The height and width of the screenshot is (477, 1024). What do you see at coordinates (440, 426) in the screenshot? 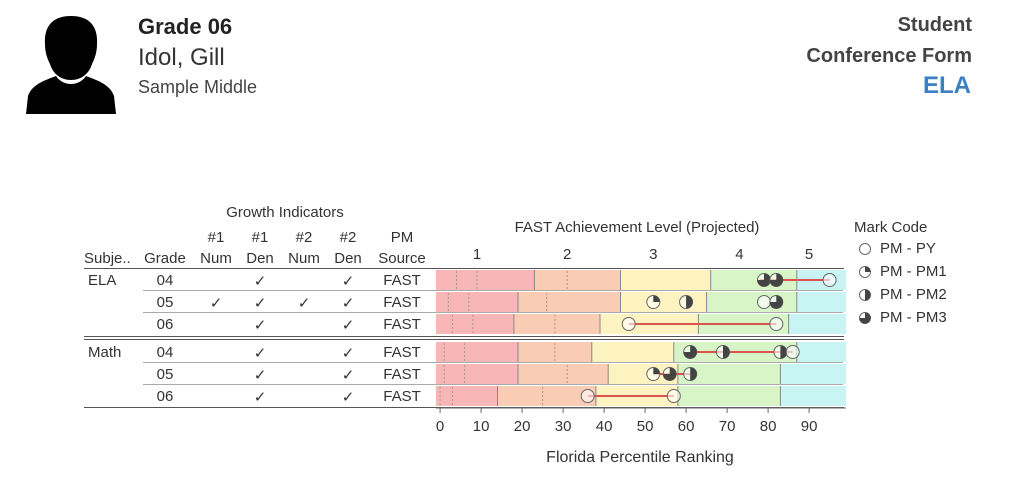
I see `x-tick-label: 0` at bounding box center [440, 426].